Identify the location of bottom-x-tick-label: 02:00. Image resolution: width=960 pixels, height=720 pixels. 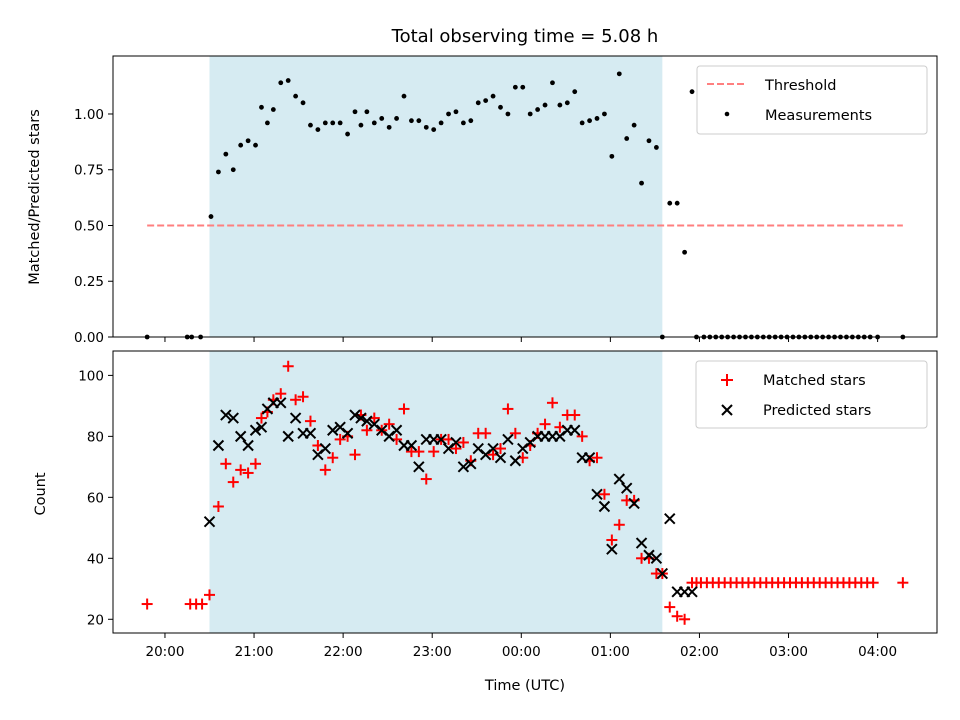
(699, 652).